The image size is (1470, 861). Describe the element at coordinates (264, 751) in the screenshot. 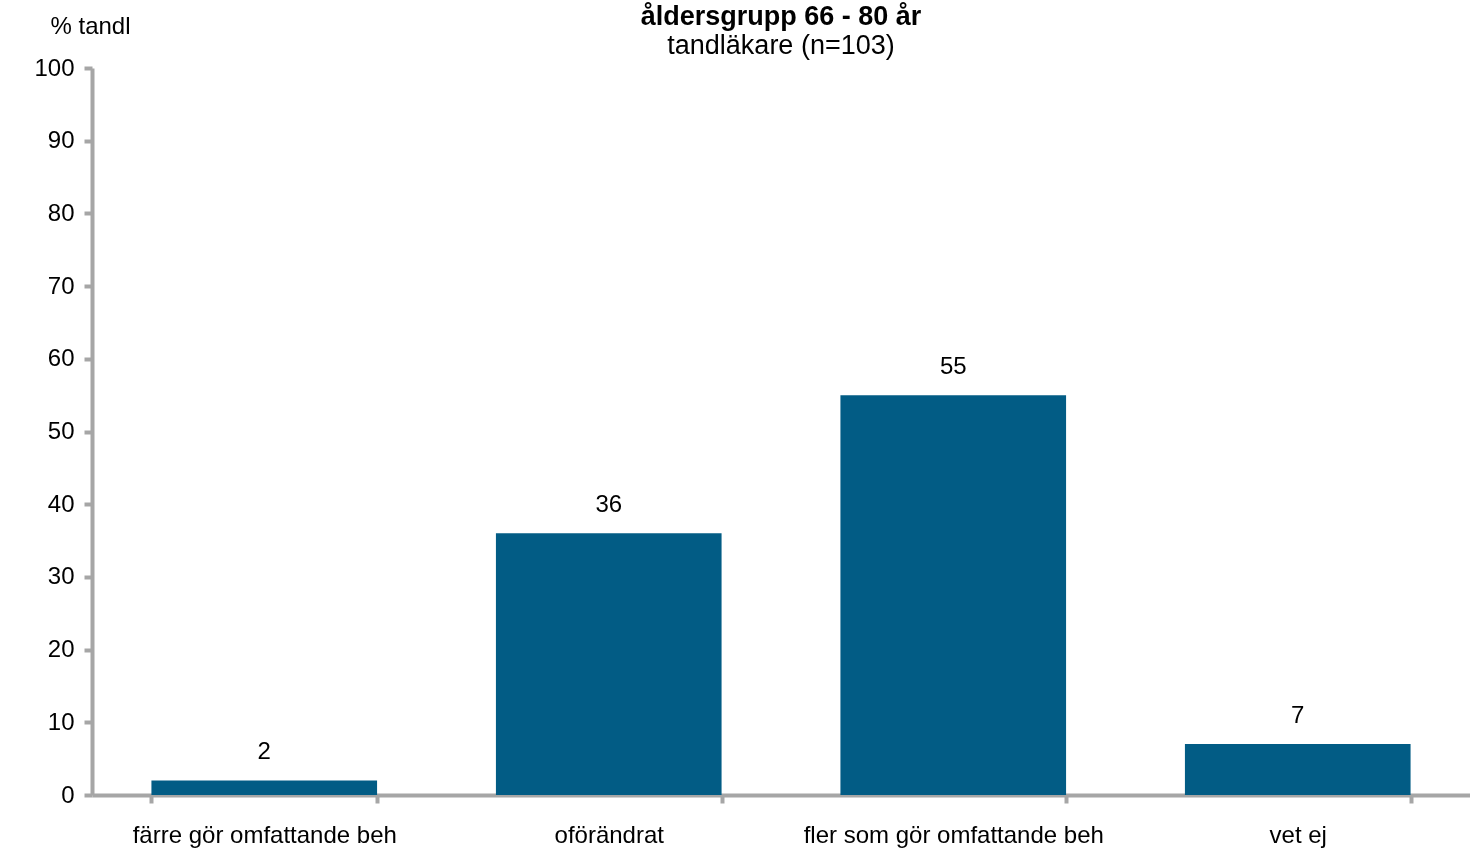

I see `data-label: 2` at that location.